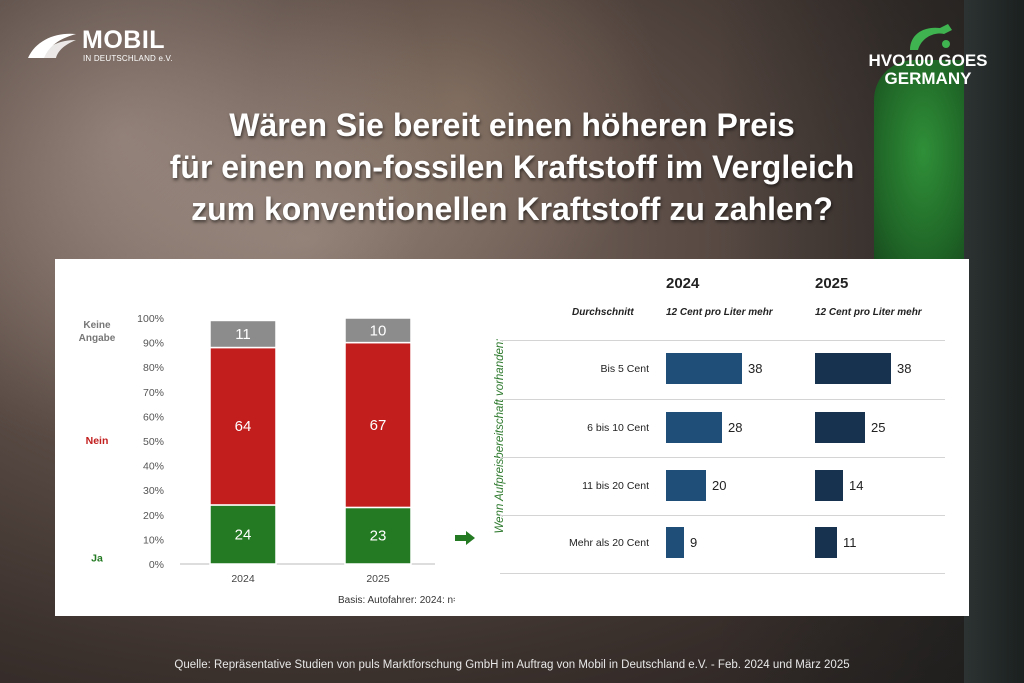  Describe the element at coordinates (153, 467) in the screenshot. I see `y-tick-label: 40%` at that location.